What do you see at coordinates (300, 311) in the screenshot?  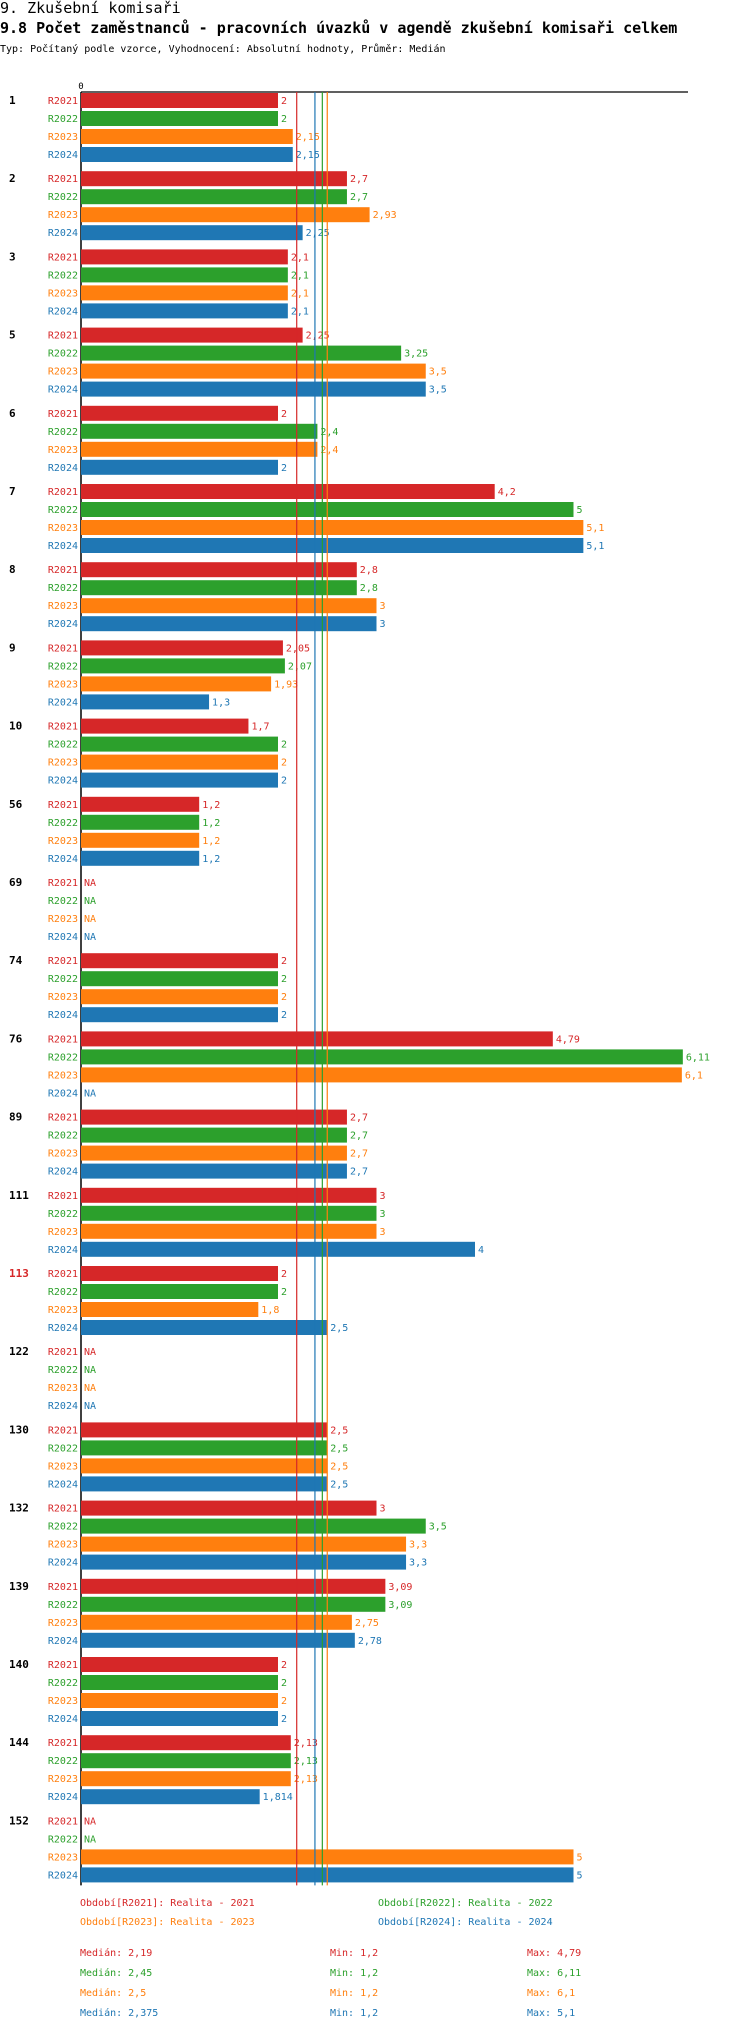 I see `data-label: 2,1` at bounding box center [300, 311].